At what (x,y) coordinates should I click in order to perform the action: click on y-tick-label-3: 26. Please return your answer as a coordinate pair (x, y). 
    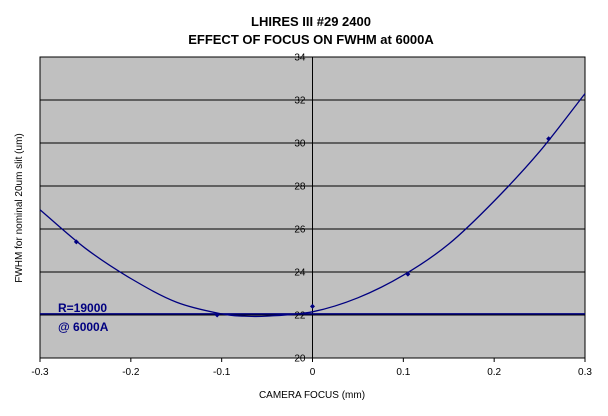
    Looking at the image, I should click on (300, 230).